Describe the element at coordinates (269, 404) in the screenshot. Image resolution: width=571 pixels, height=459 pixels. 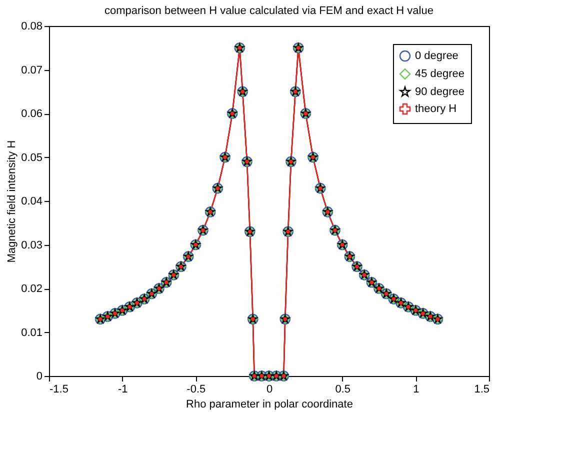
I see `x-axis-title: Rho parameter in polar coordinate` at that location.